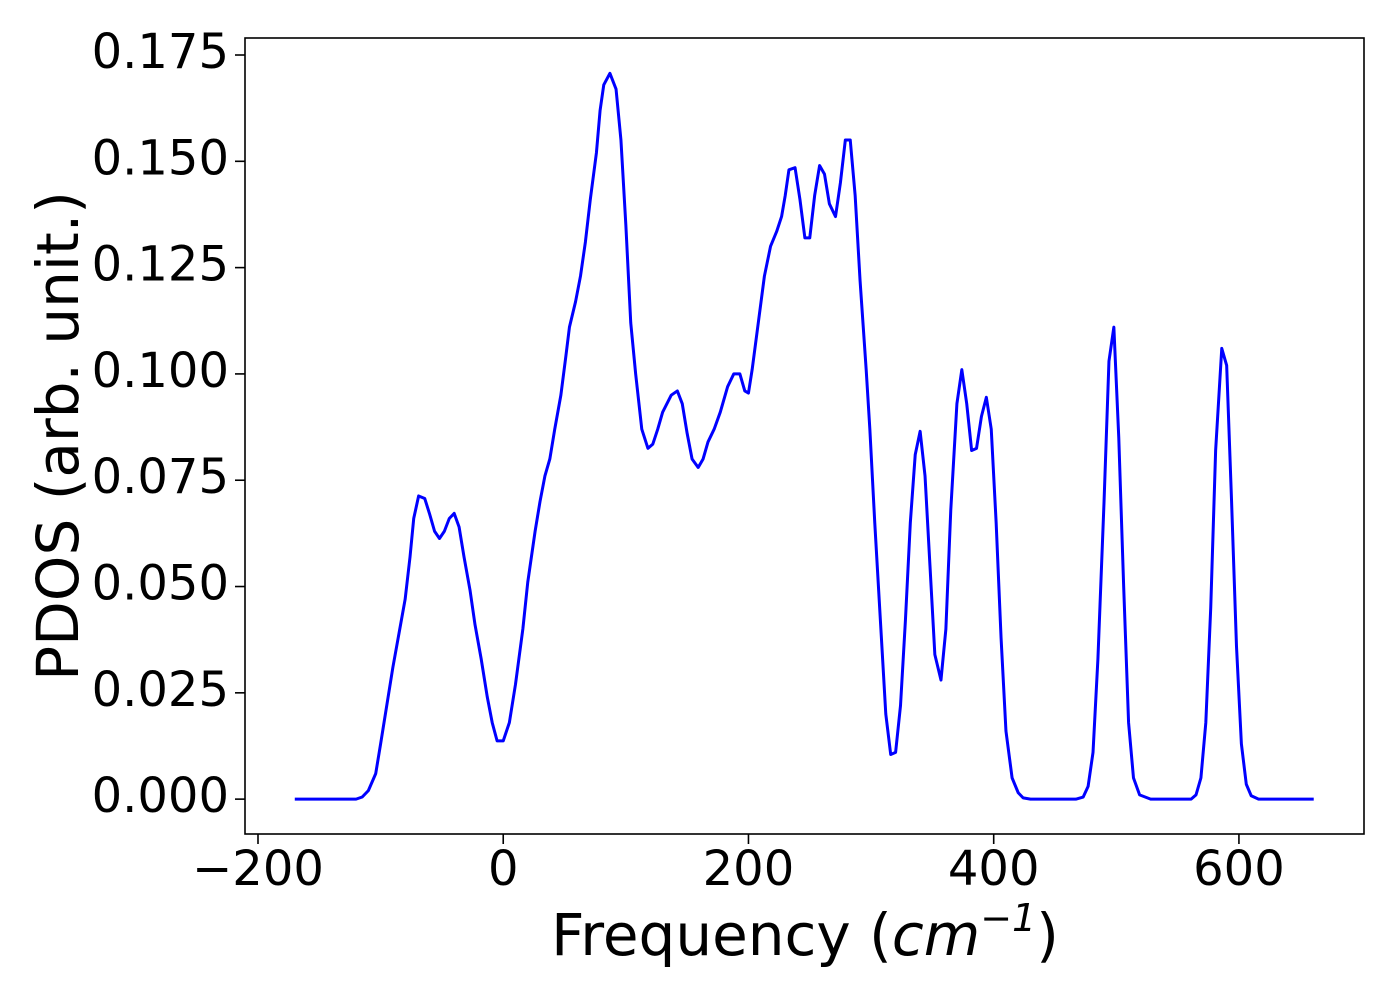 This screenshot has width=1400, height=1000. I want to click on y-tick-label: 0.100, so click(160, 371).